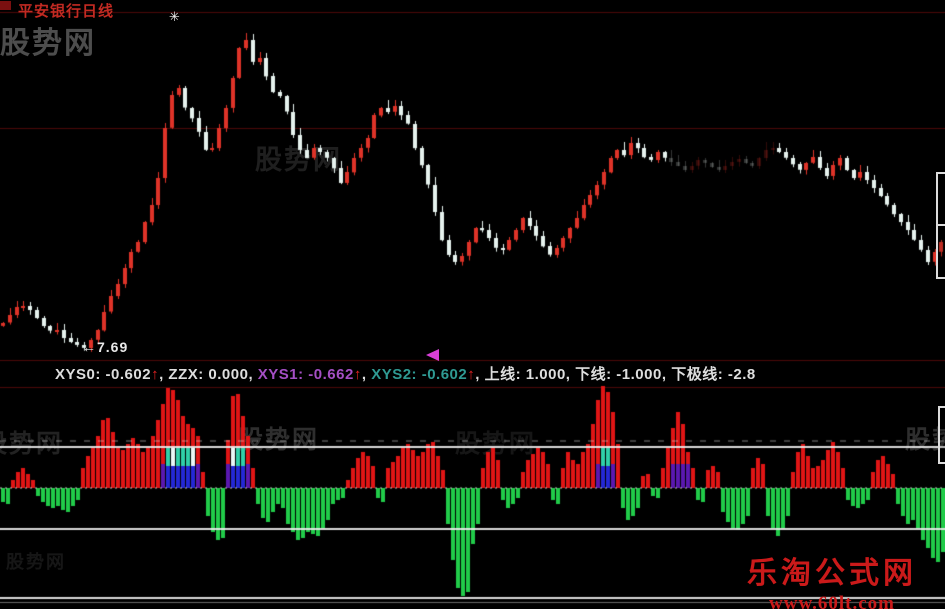  What do you see at coordinates (5, 5) in the screenshot?
I see `corner-red-chip` at bounding box center [5, 5].